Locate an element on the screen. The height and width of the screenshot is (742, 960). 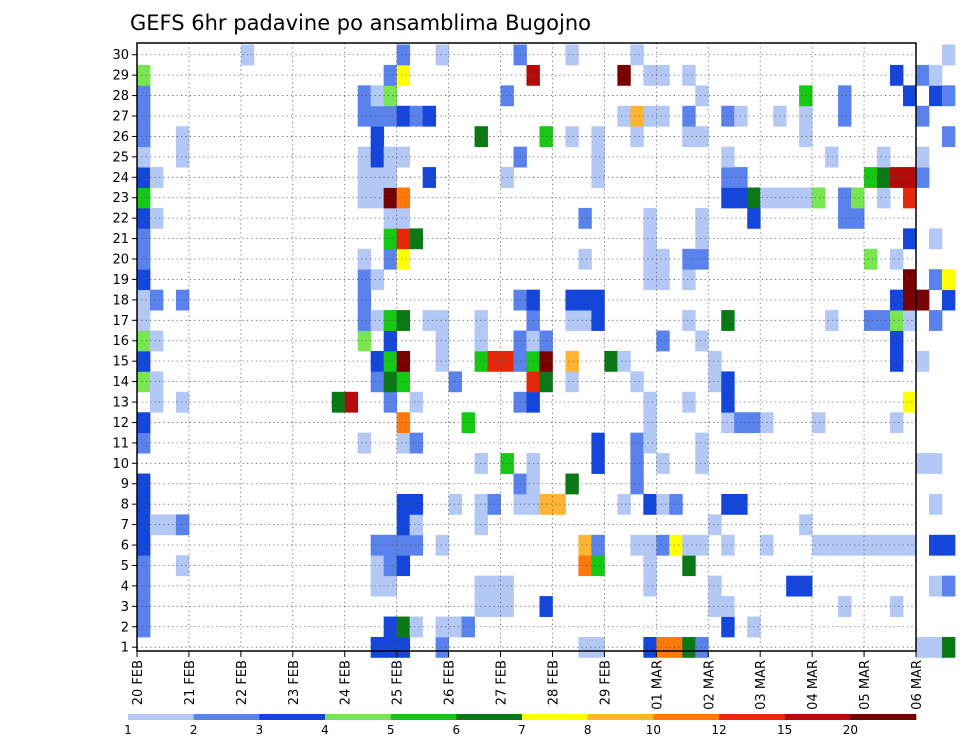
x-tick-label: 20 FEB is located at coordinates (138, 682).